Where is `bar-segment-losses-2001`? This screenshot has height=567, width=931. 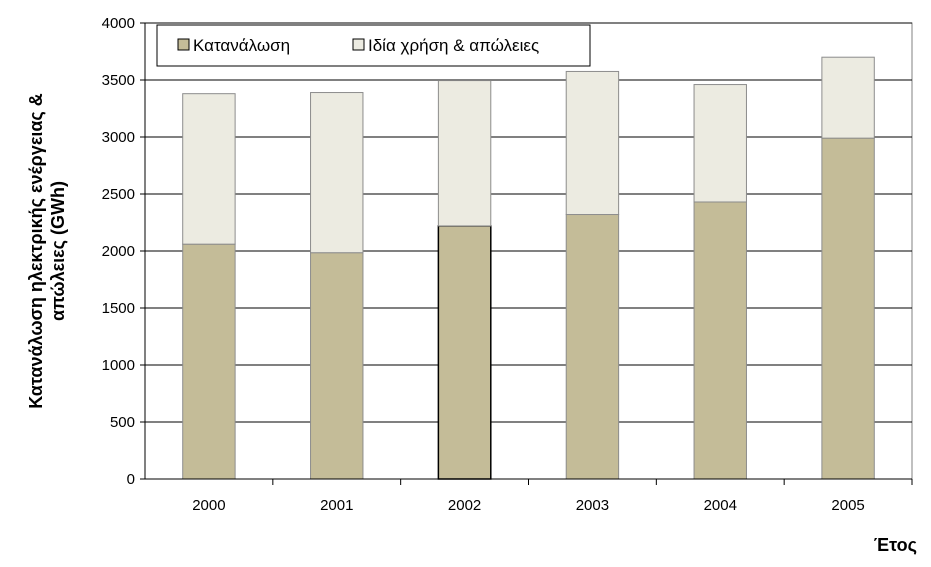
bar-segment-losses-2001 is located at coordinates (337, 173).